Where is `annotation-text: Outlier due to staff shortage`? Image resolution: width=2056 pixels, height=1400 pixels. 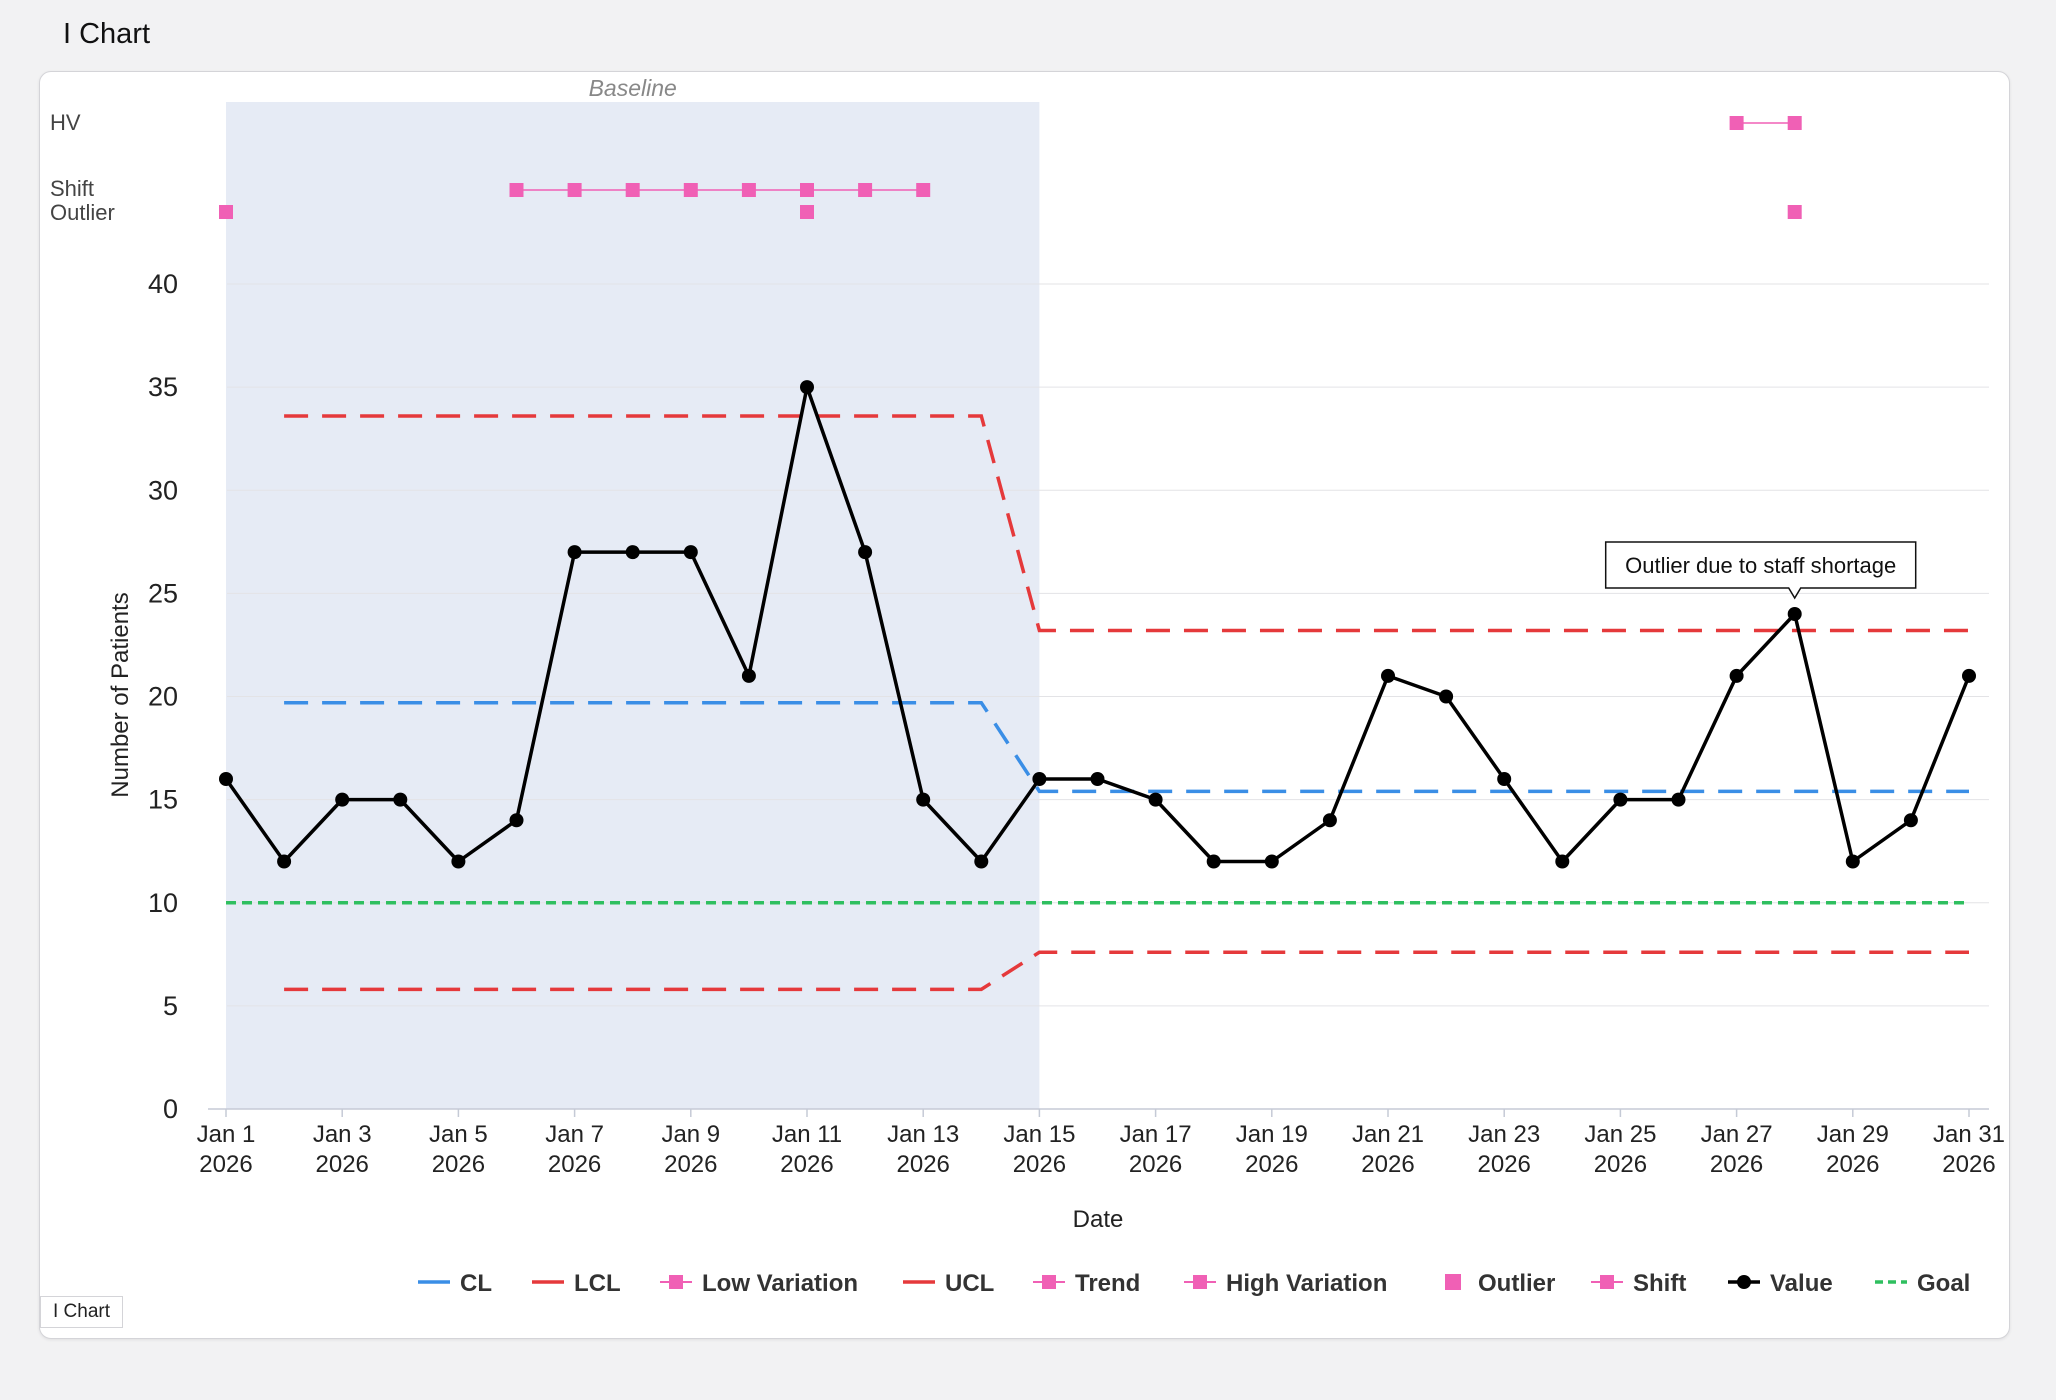 annotation-text: Outlier due to staff shortage is located at coordinates (1760, 565).